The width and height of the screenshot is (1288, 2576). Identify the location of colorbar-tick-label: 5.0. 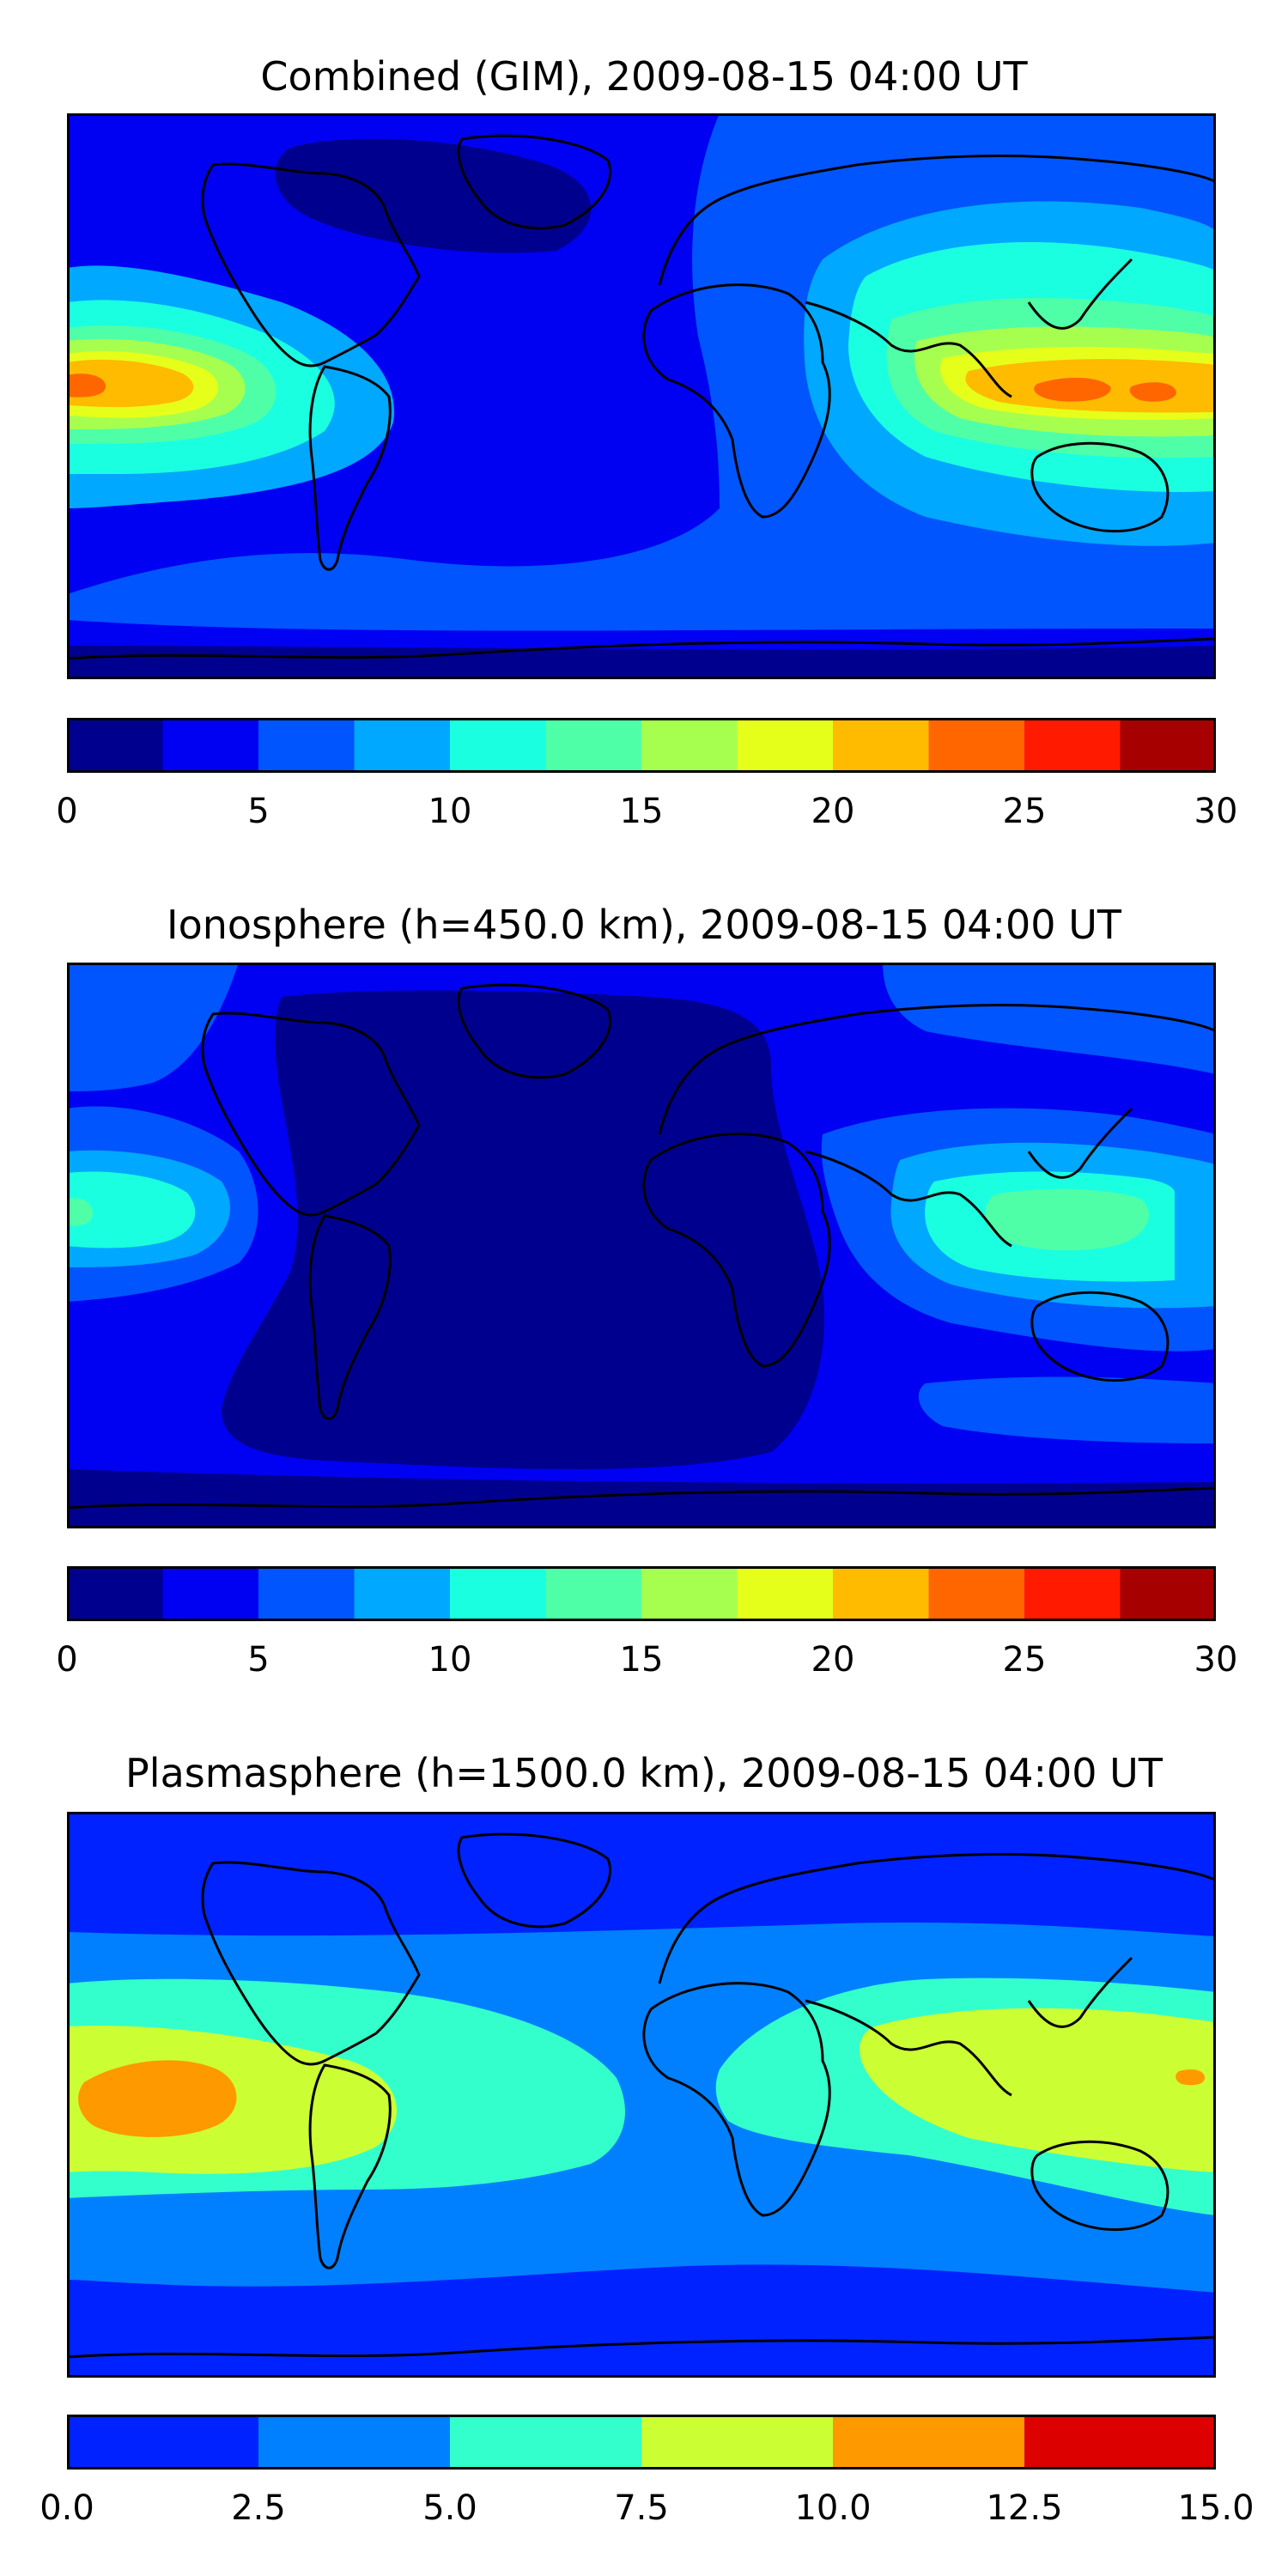
(450, 2508).